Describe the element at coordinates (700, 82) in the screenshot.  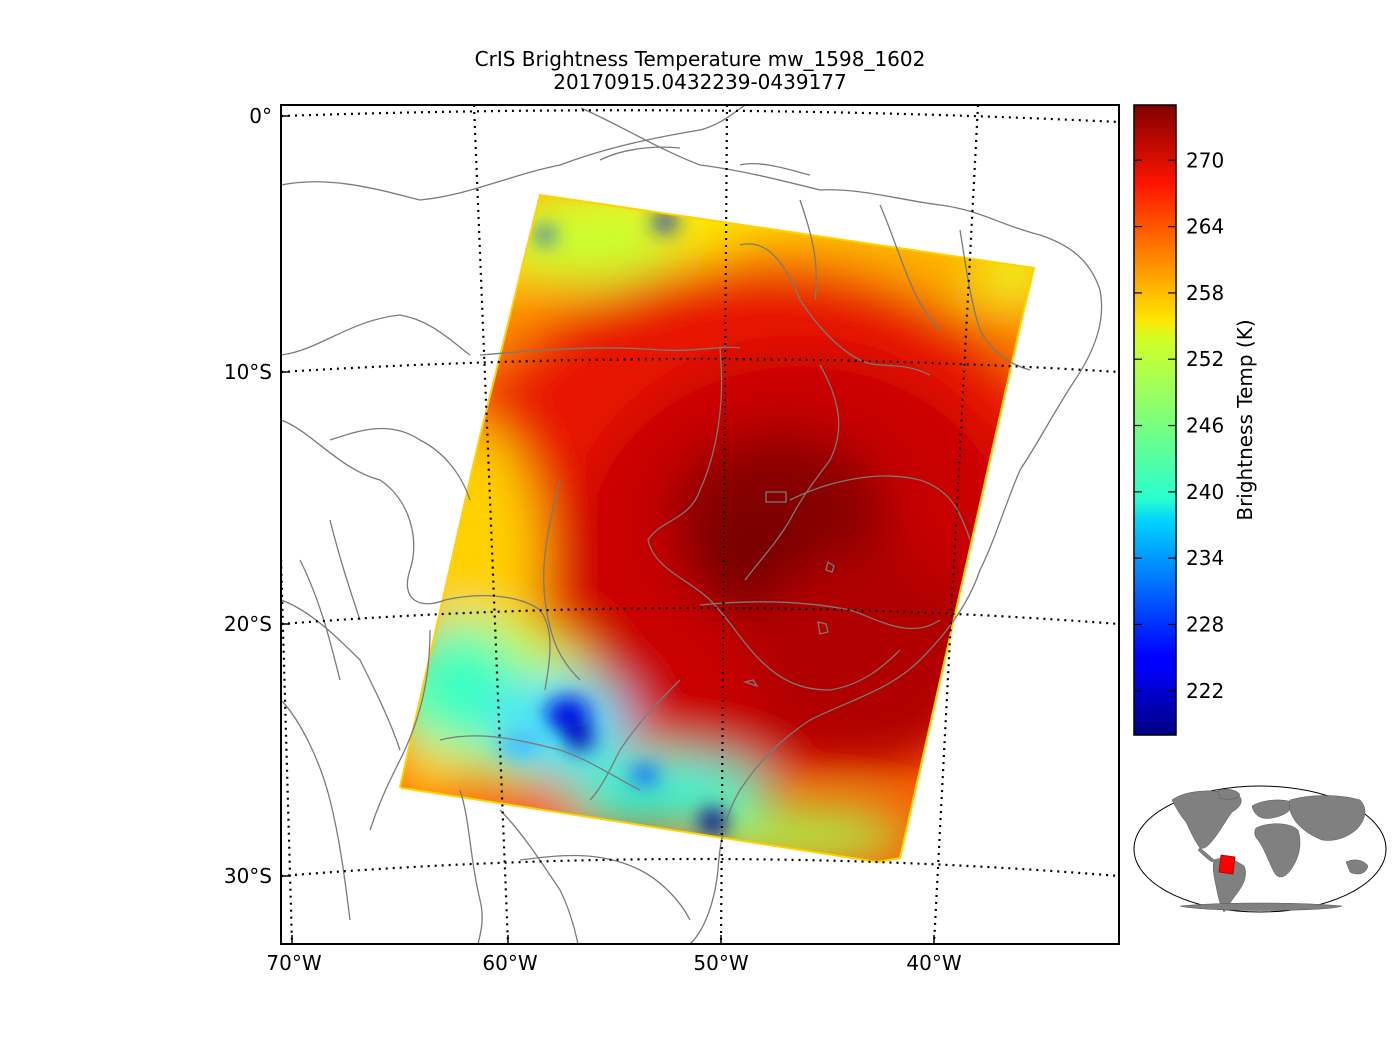
I see `title-line-2: 20170915.0432239-0439177` at that location.